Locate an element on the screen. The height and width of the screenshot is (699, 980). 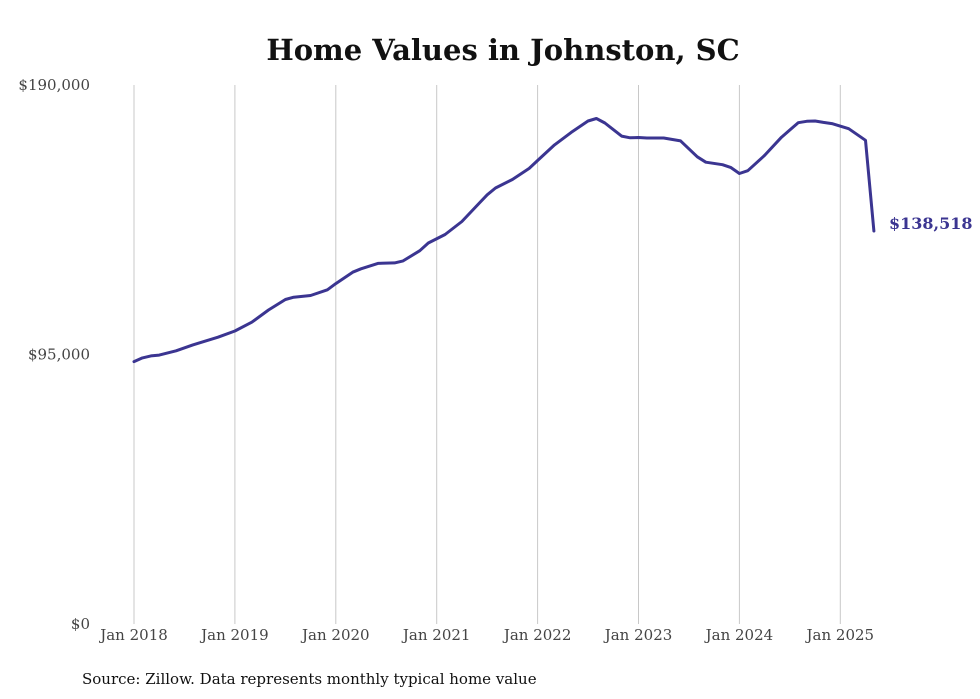
x-tick-label: Jan 2025 is located at coordinates (840, 635).